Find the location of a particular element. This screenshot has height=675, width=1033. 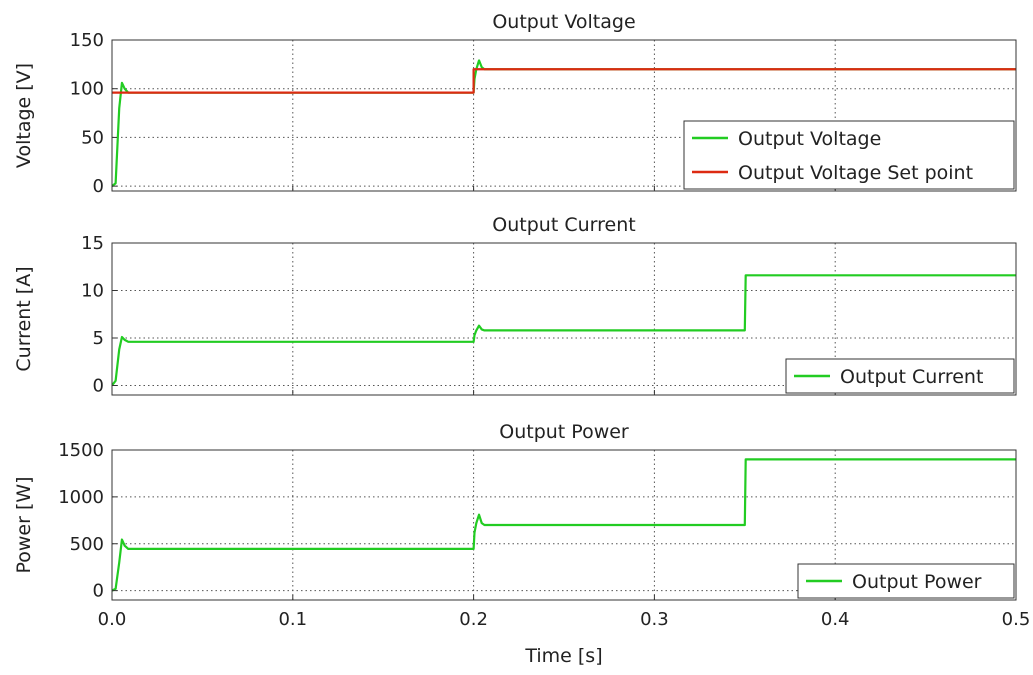

chart-title: Output Current is located at coordinates (563, 225).